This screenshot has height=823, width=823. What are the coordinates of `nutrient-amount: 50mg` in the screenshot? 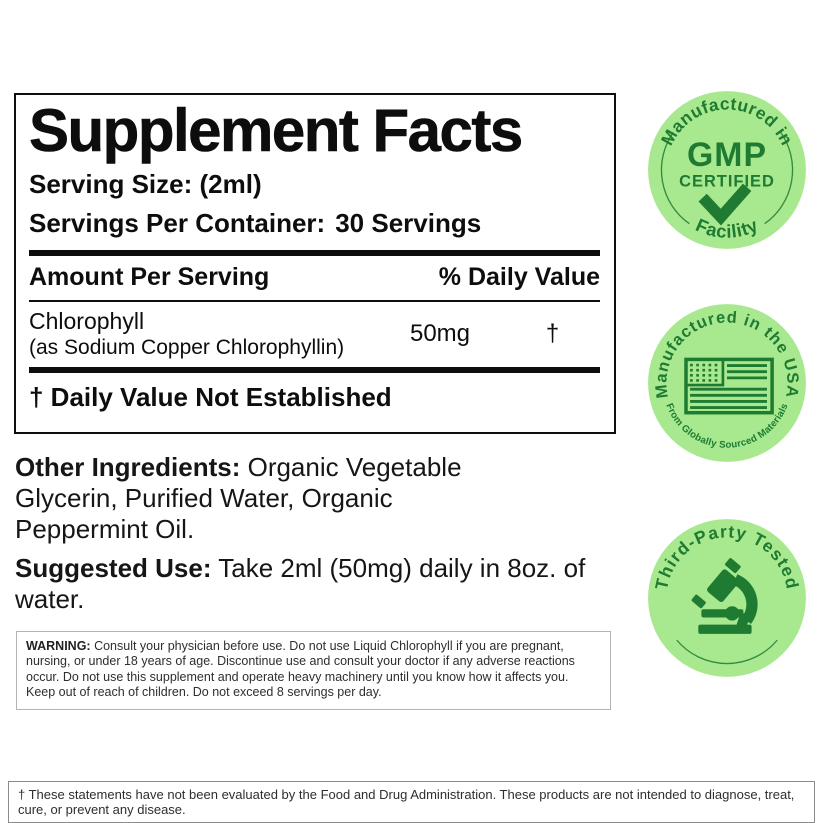 It's located at (440, 334).